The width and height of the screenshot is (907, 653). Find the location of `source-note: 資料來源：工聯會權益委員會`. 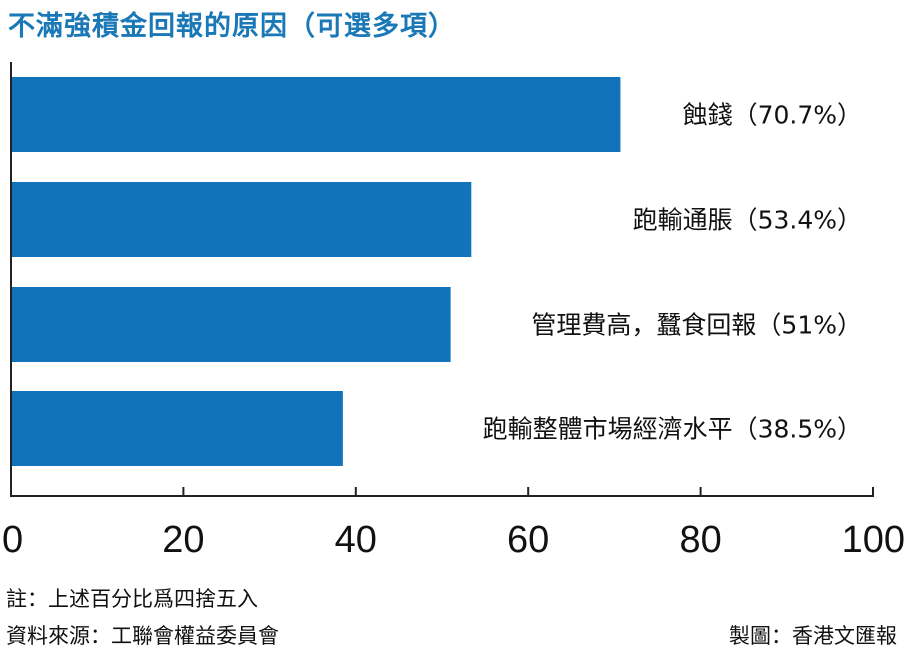

source-note: 資料來源：工聯會權益委員會 is located at coordinates (142, 636).